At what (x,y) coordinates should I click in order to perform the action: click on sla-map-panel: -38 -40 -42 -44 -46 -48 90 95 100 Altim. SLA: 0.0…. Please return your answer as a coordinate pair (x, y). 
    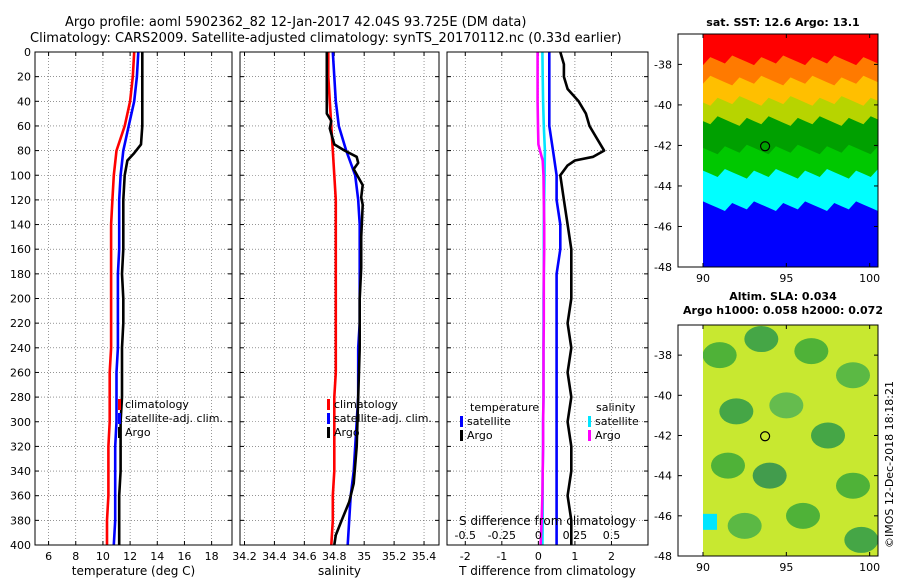
    Looking at the image, I should click on (768, 432).